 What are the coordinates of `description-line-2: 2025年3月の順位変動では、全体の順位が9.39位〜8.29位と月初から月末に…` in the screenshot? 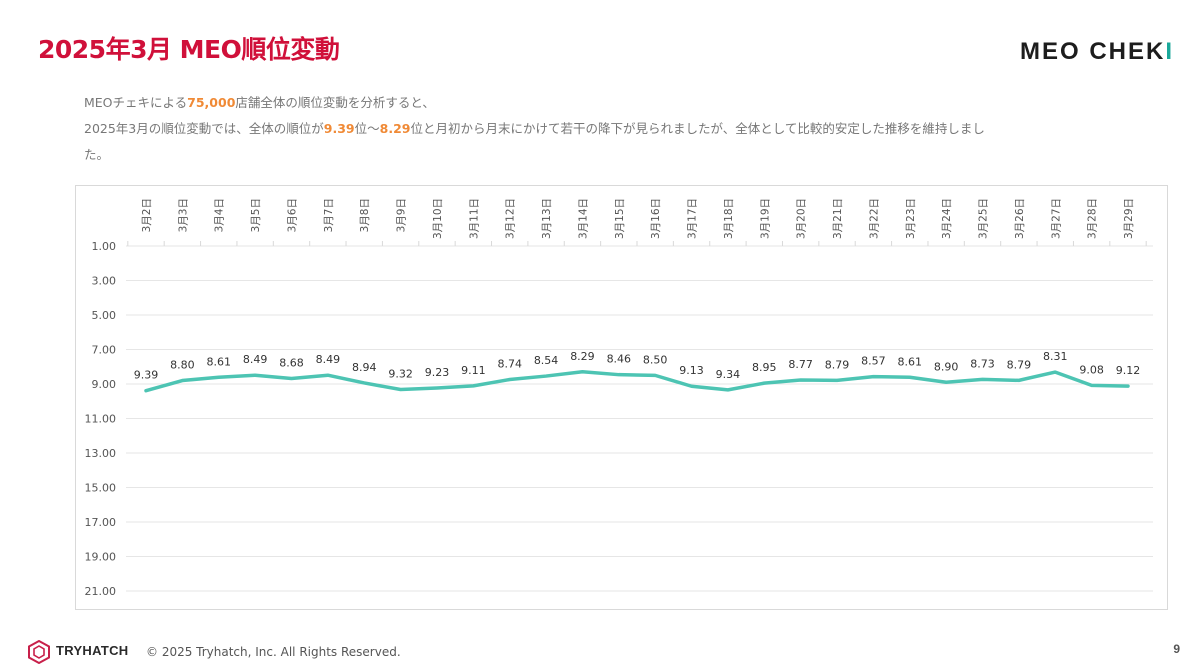 It's located at (624, 129).